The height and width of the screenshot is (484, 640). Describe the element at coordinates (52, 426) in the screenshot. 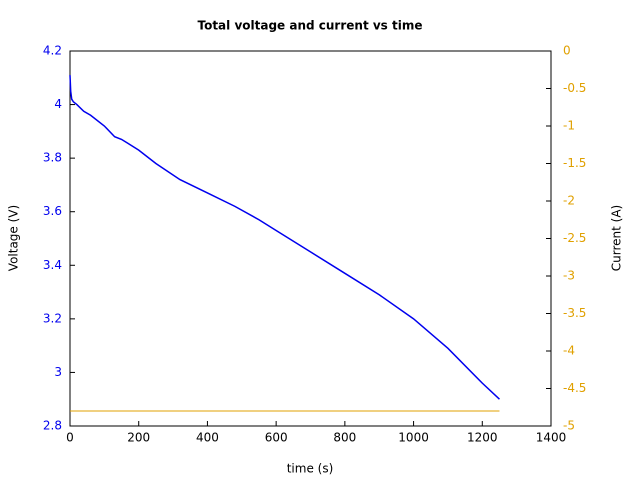

I see `y-tick-label: 2.8` at that location.